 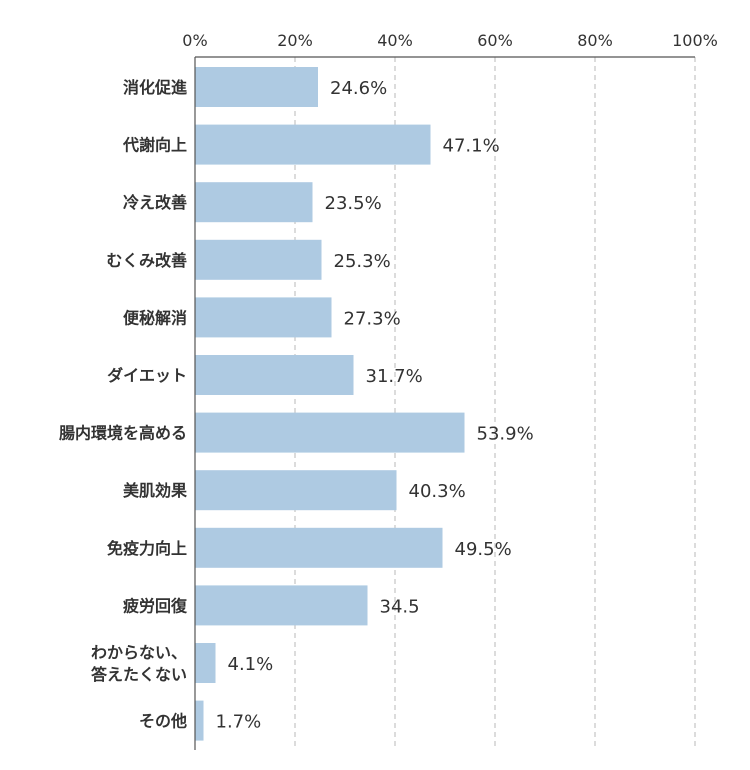 I want to click on value-label: 53.9%, so click(x=505, y=434).